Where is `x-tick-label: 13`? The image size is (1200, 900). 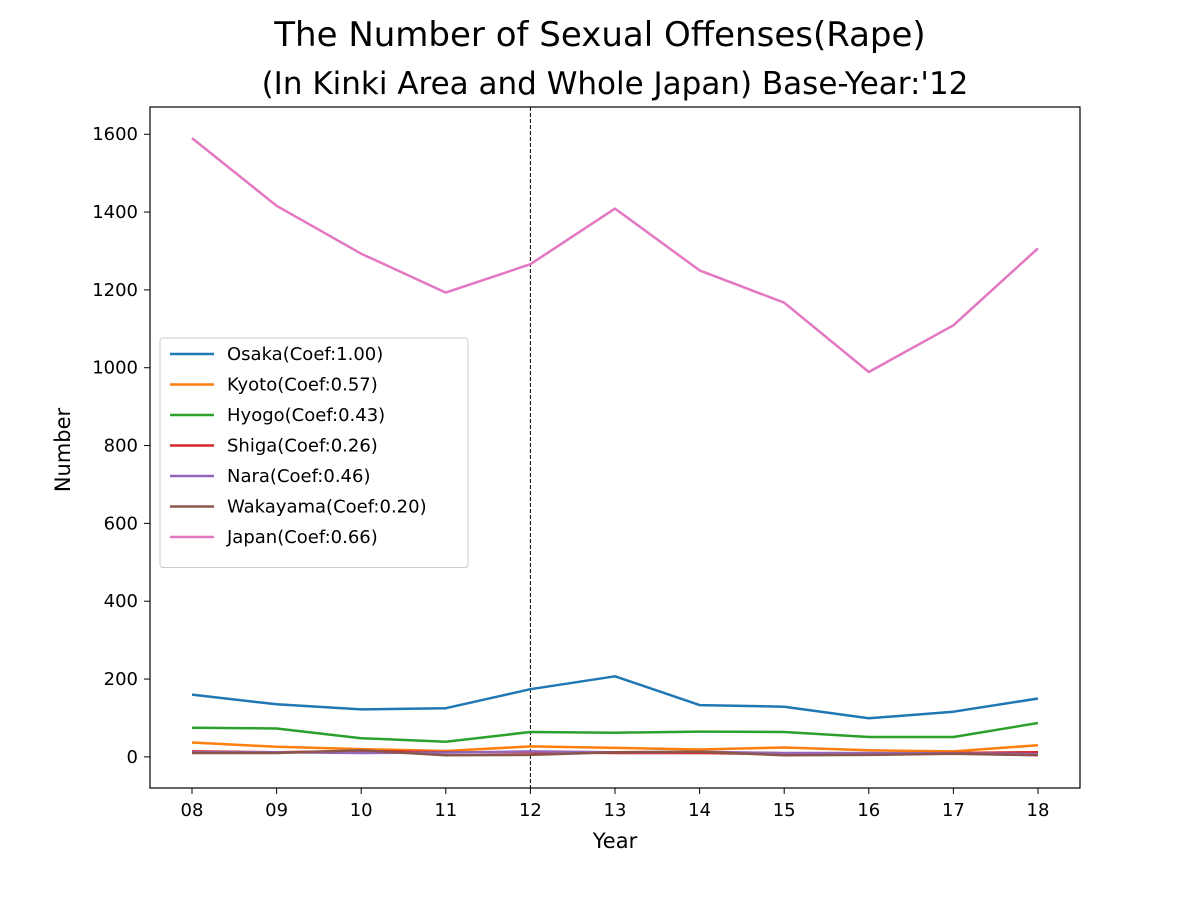
x-tick-label: 13 is located at coordinates (615, 810).